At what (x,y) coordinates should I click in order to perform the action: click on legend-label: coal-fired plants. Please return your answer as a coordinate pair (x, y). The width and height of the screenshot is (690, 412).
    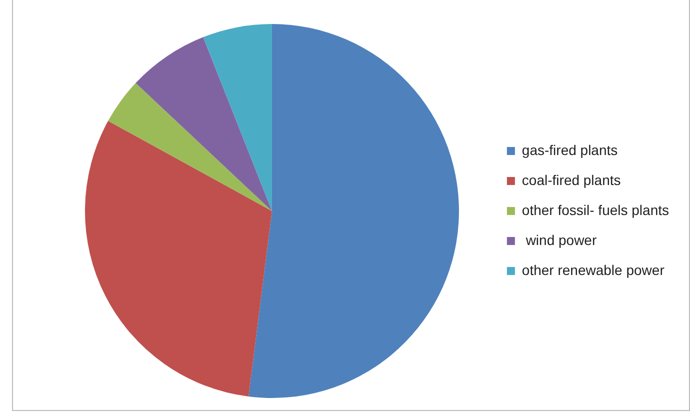
    Looking at the image, I should click on (571, 180).